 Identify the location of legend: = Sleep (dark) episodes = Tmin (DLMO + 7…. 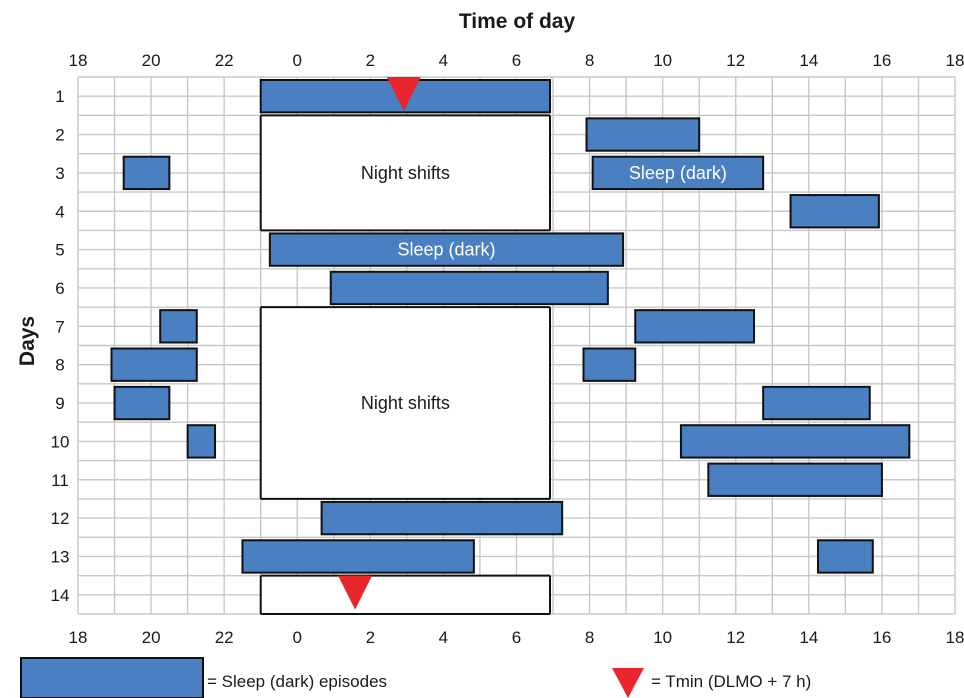
(415, 677).